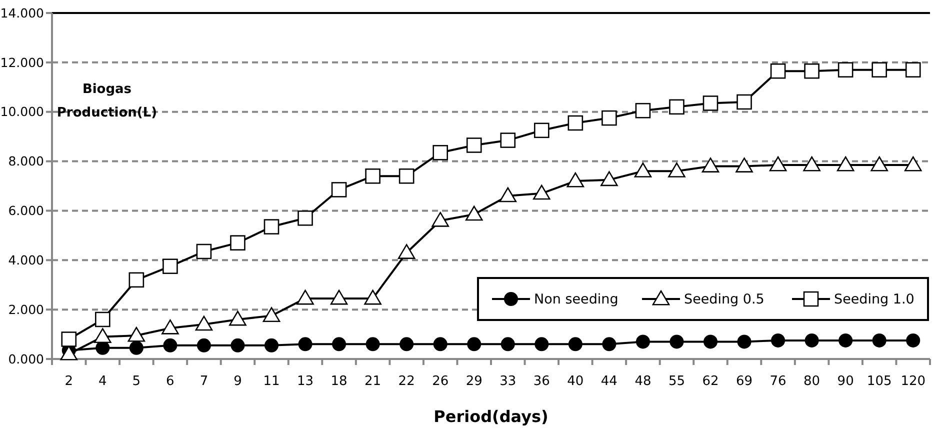 The height and width of the screenshot is (434, 940). Describe the element at coordinates (22, 62) in the screenshot. I see `y-tick-label: 12.000` at that location.